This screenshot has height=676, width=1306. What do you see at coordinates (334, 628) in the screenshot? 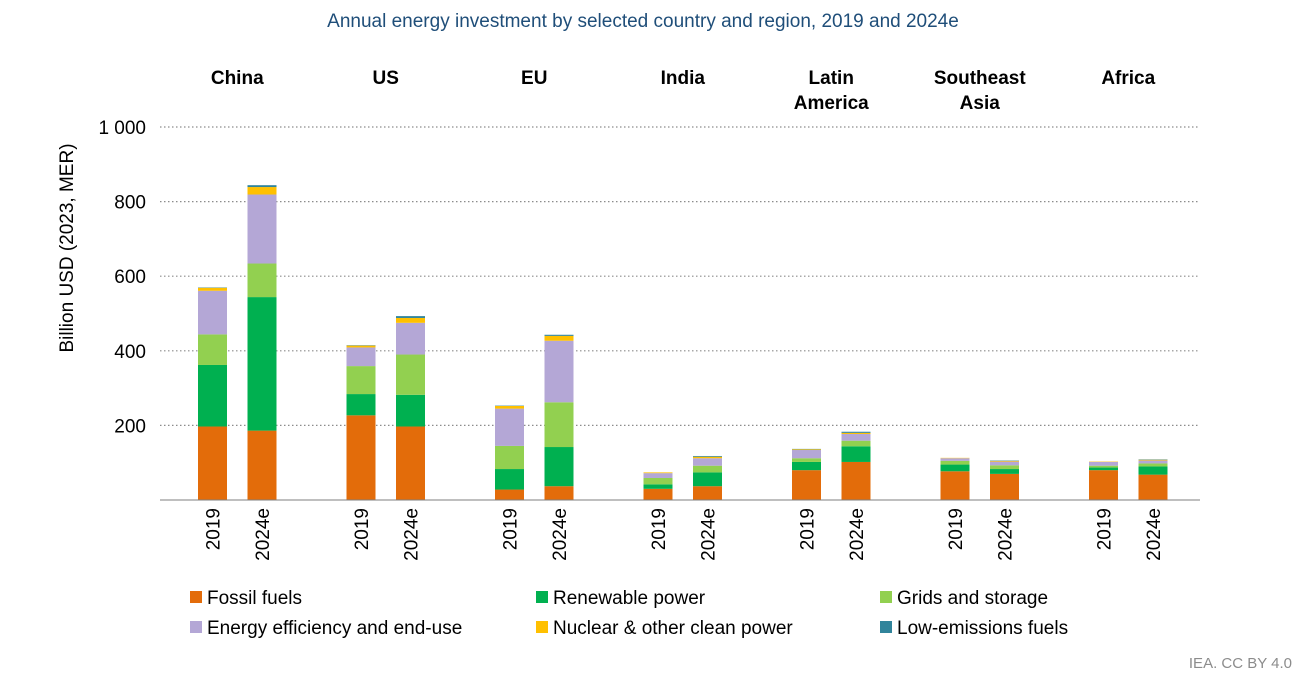
I see `legend-label: Energy efficiency and end-use` at bounding box center [334, 628].